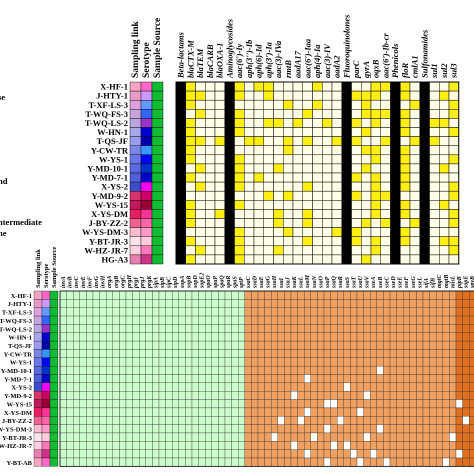 This screenshot has width=474, height=474. I want to click on column-header: prgH, so click(130, 282).